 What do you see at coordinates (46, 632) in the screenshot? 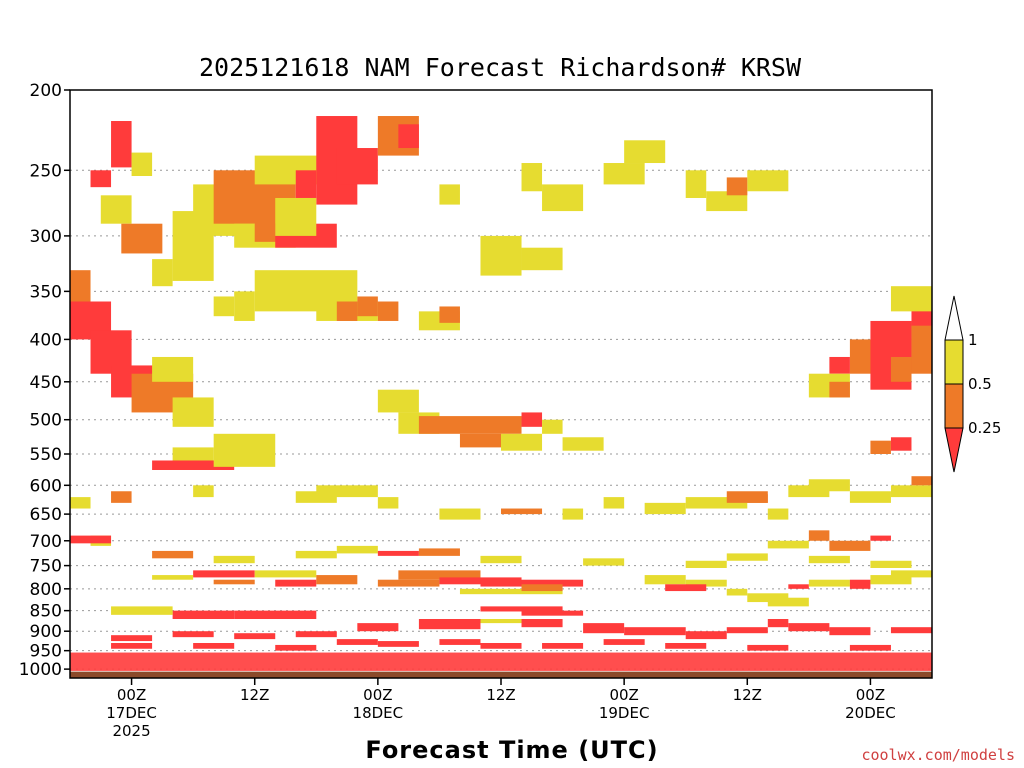
I see `y-tick-label: 900` at bounding box center [46, 632].